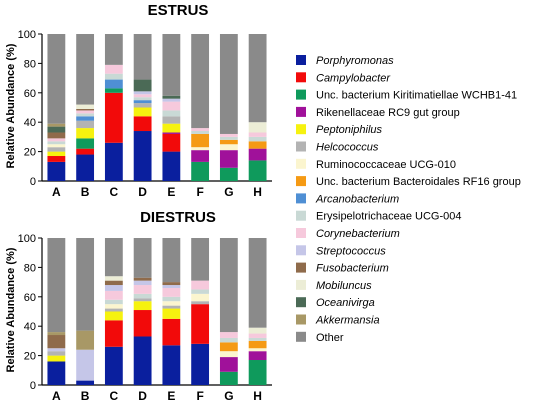  I want to click on bar-segment-E-oceanivirga, so click(171, 97).